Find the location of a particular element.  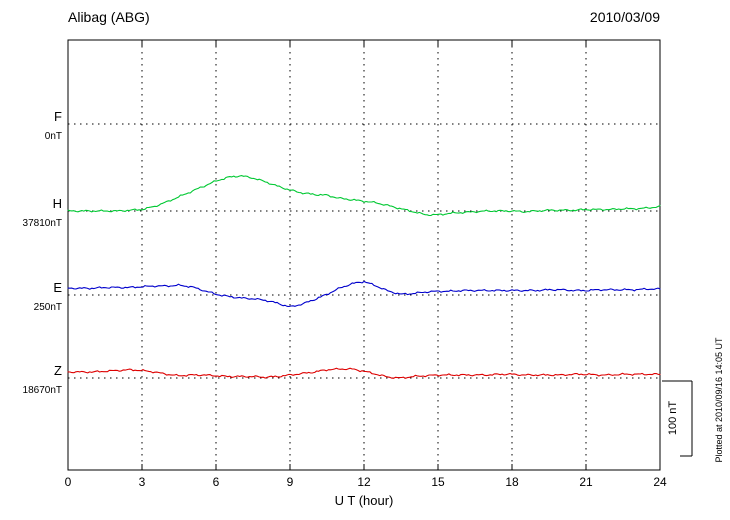

x-tick-labels: 0 3 6 9 12 15 18 21 24 is located at coordinates (366, 482).